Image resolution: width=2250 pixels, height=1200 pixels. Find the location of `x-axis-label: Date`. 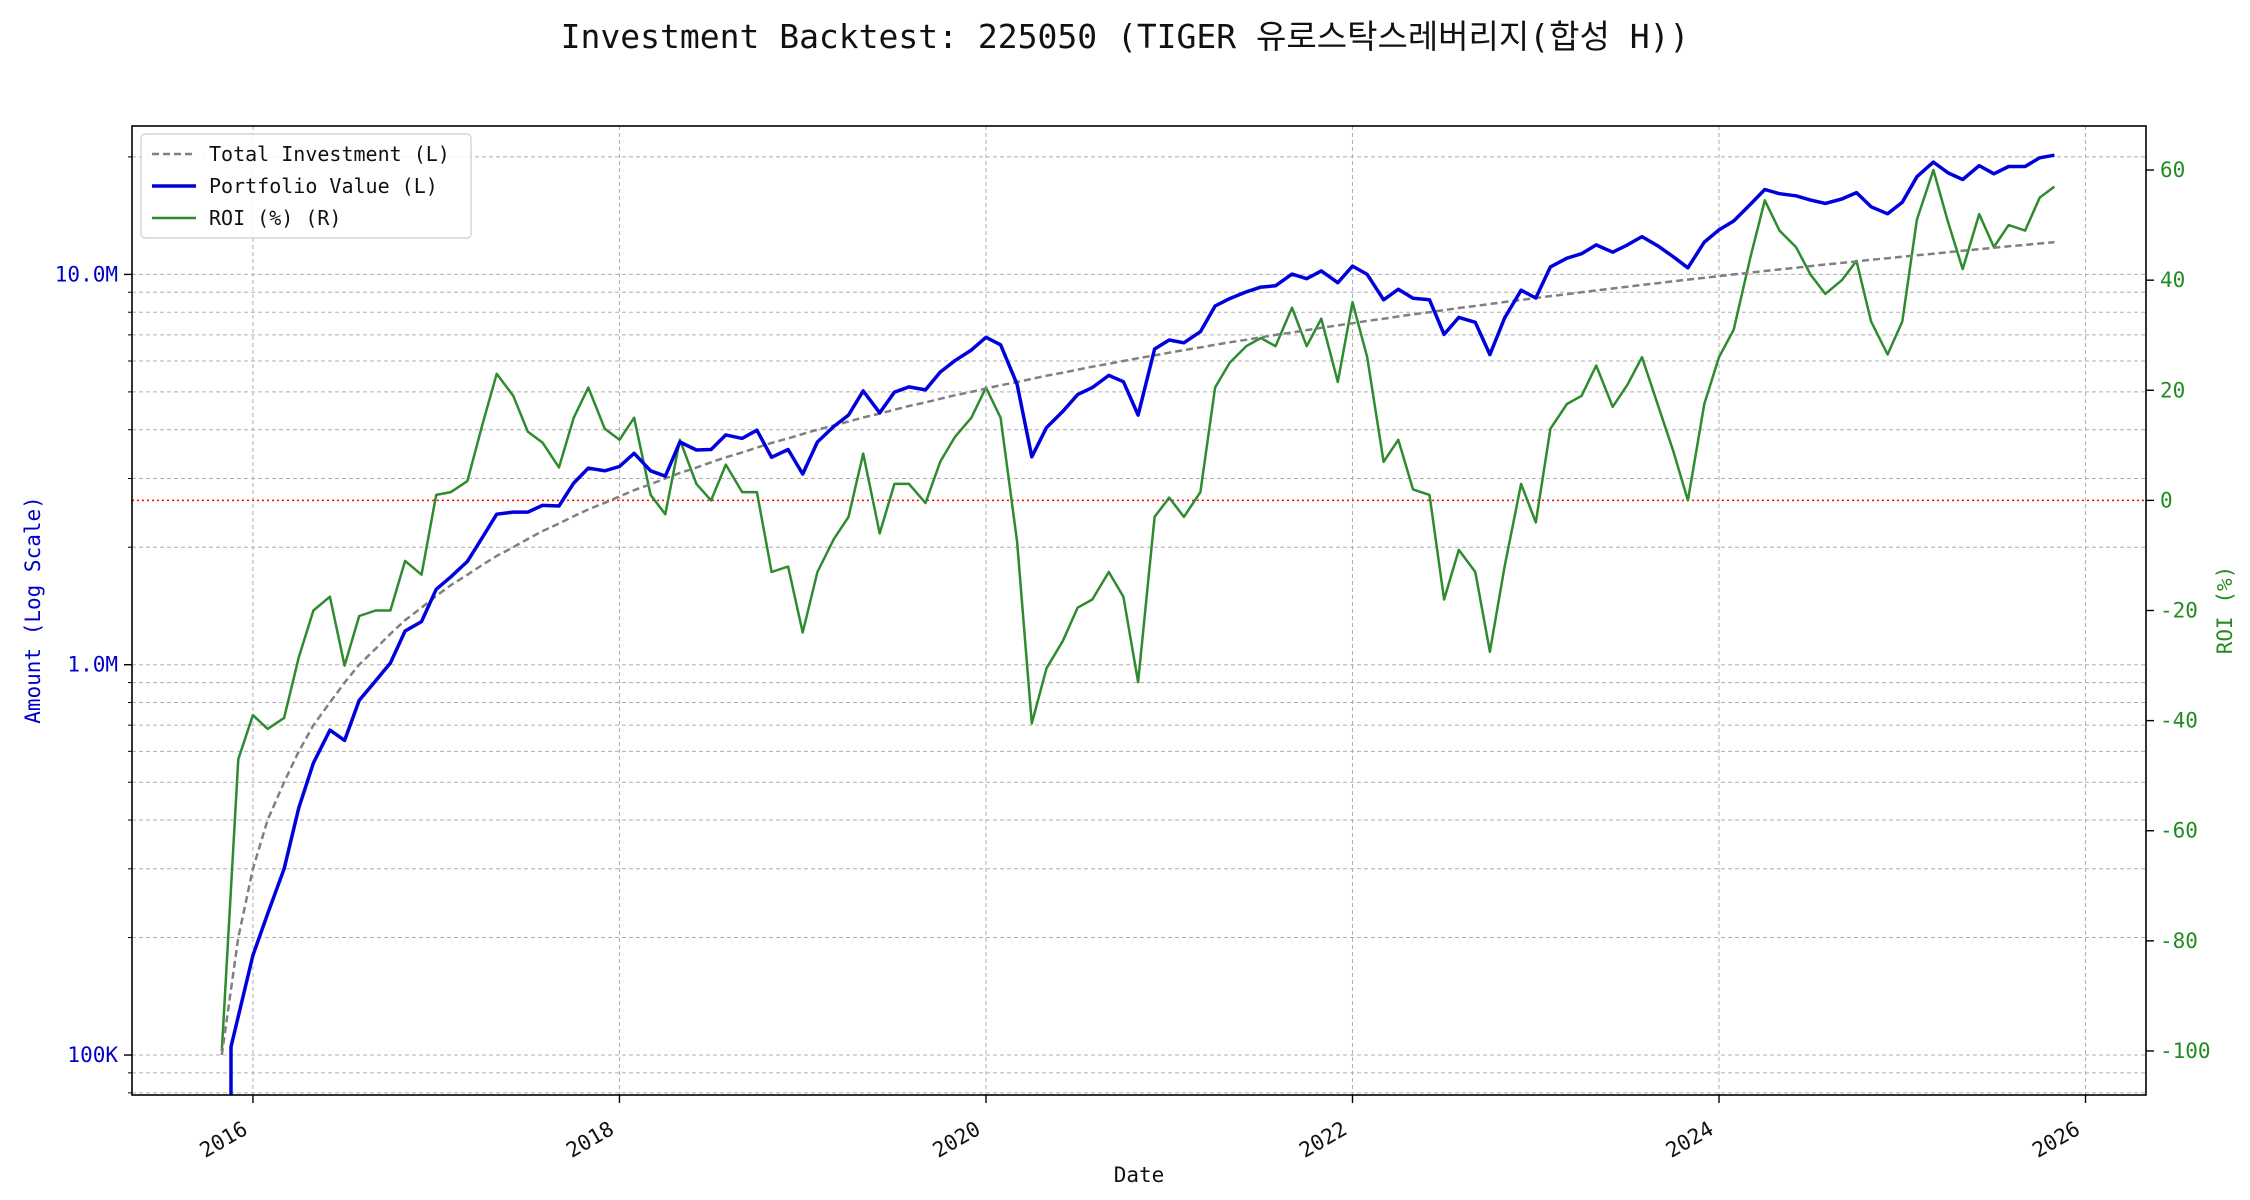

x-axis-label: Date is located at coordinates (1139, 1175).